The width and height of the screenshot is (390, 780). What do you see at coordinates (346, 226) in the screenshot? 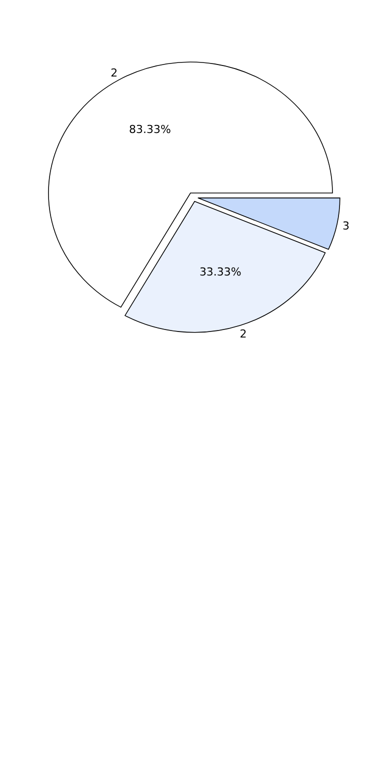
I see `slice-label: 3` at bounding box center [346, 226].